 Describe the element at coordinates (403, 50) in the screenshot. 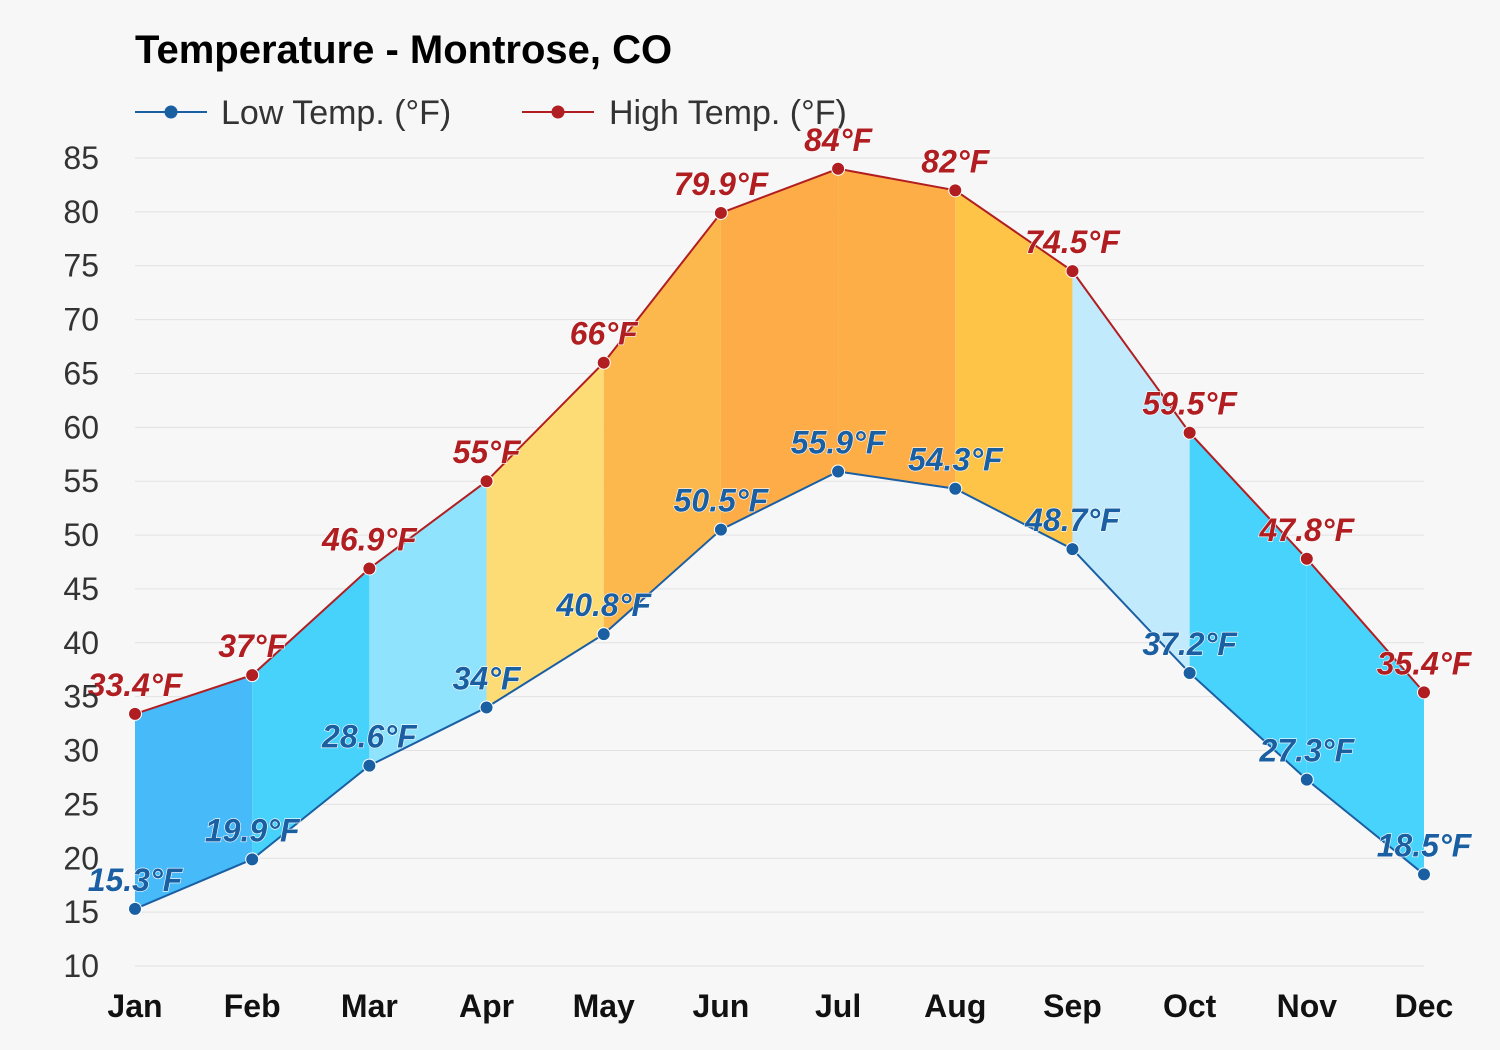

I see `chart-title: Temperature - Montrose, CO` at that location.